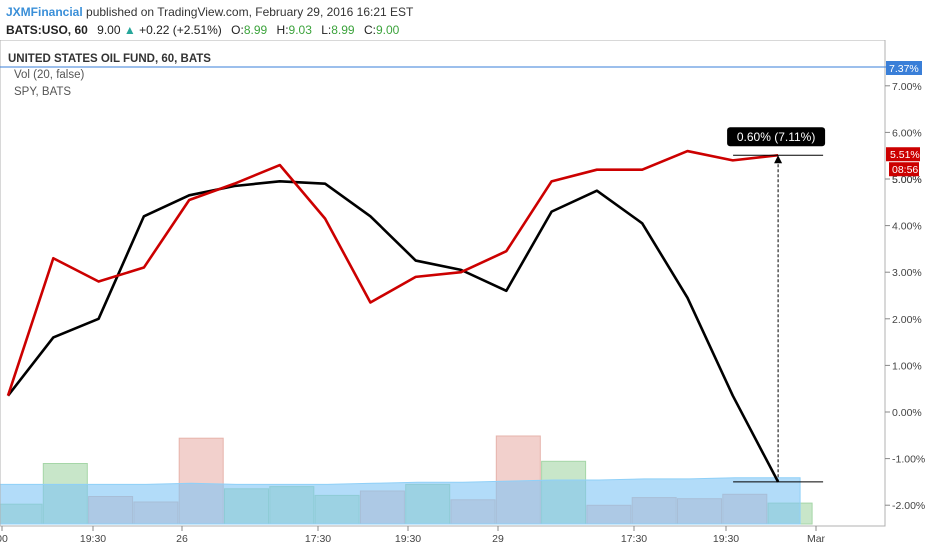 The height and width of the screenshot is (555, 932). What do you see at coordinates (44, 12) in the screenshot?
I see `author-link: JXMFinancial` at bounding box center [44, 12].